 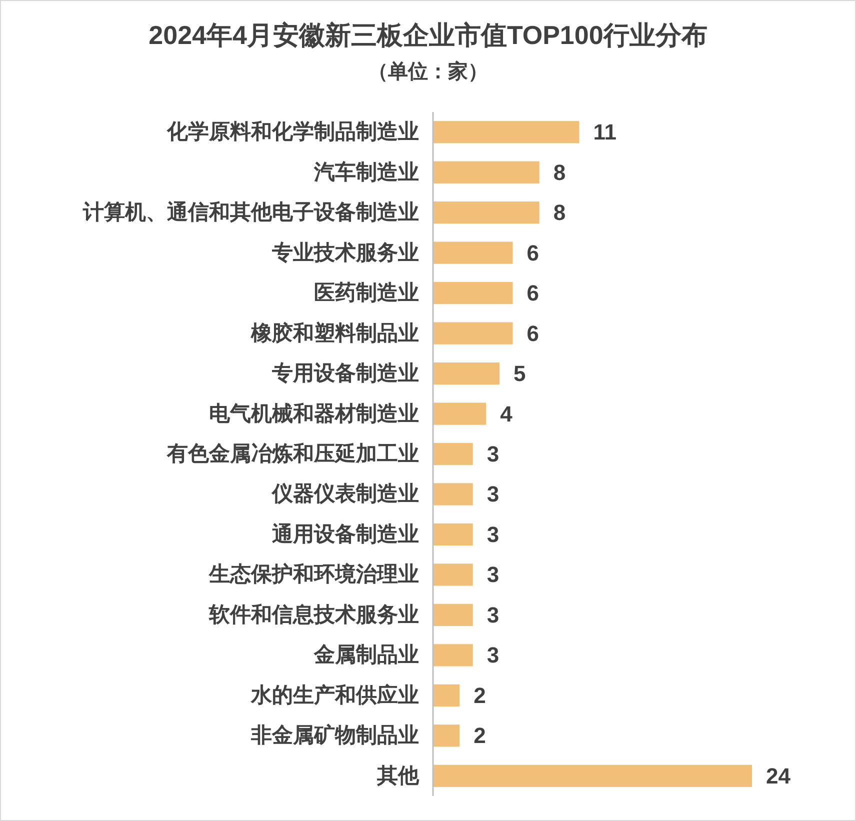 I want to click on y-tick-label: 汽车制造业, so click(x=366, y=172).